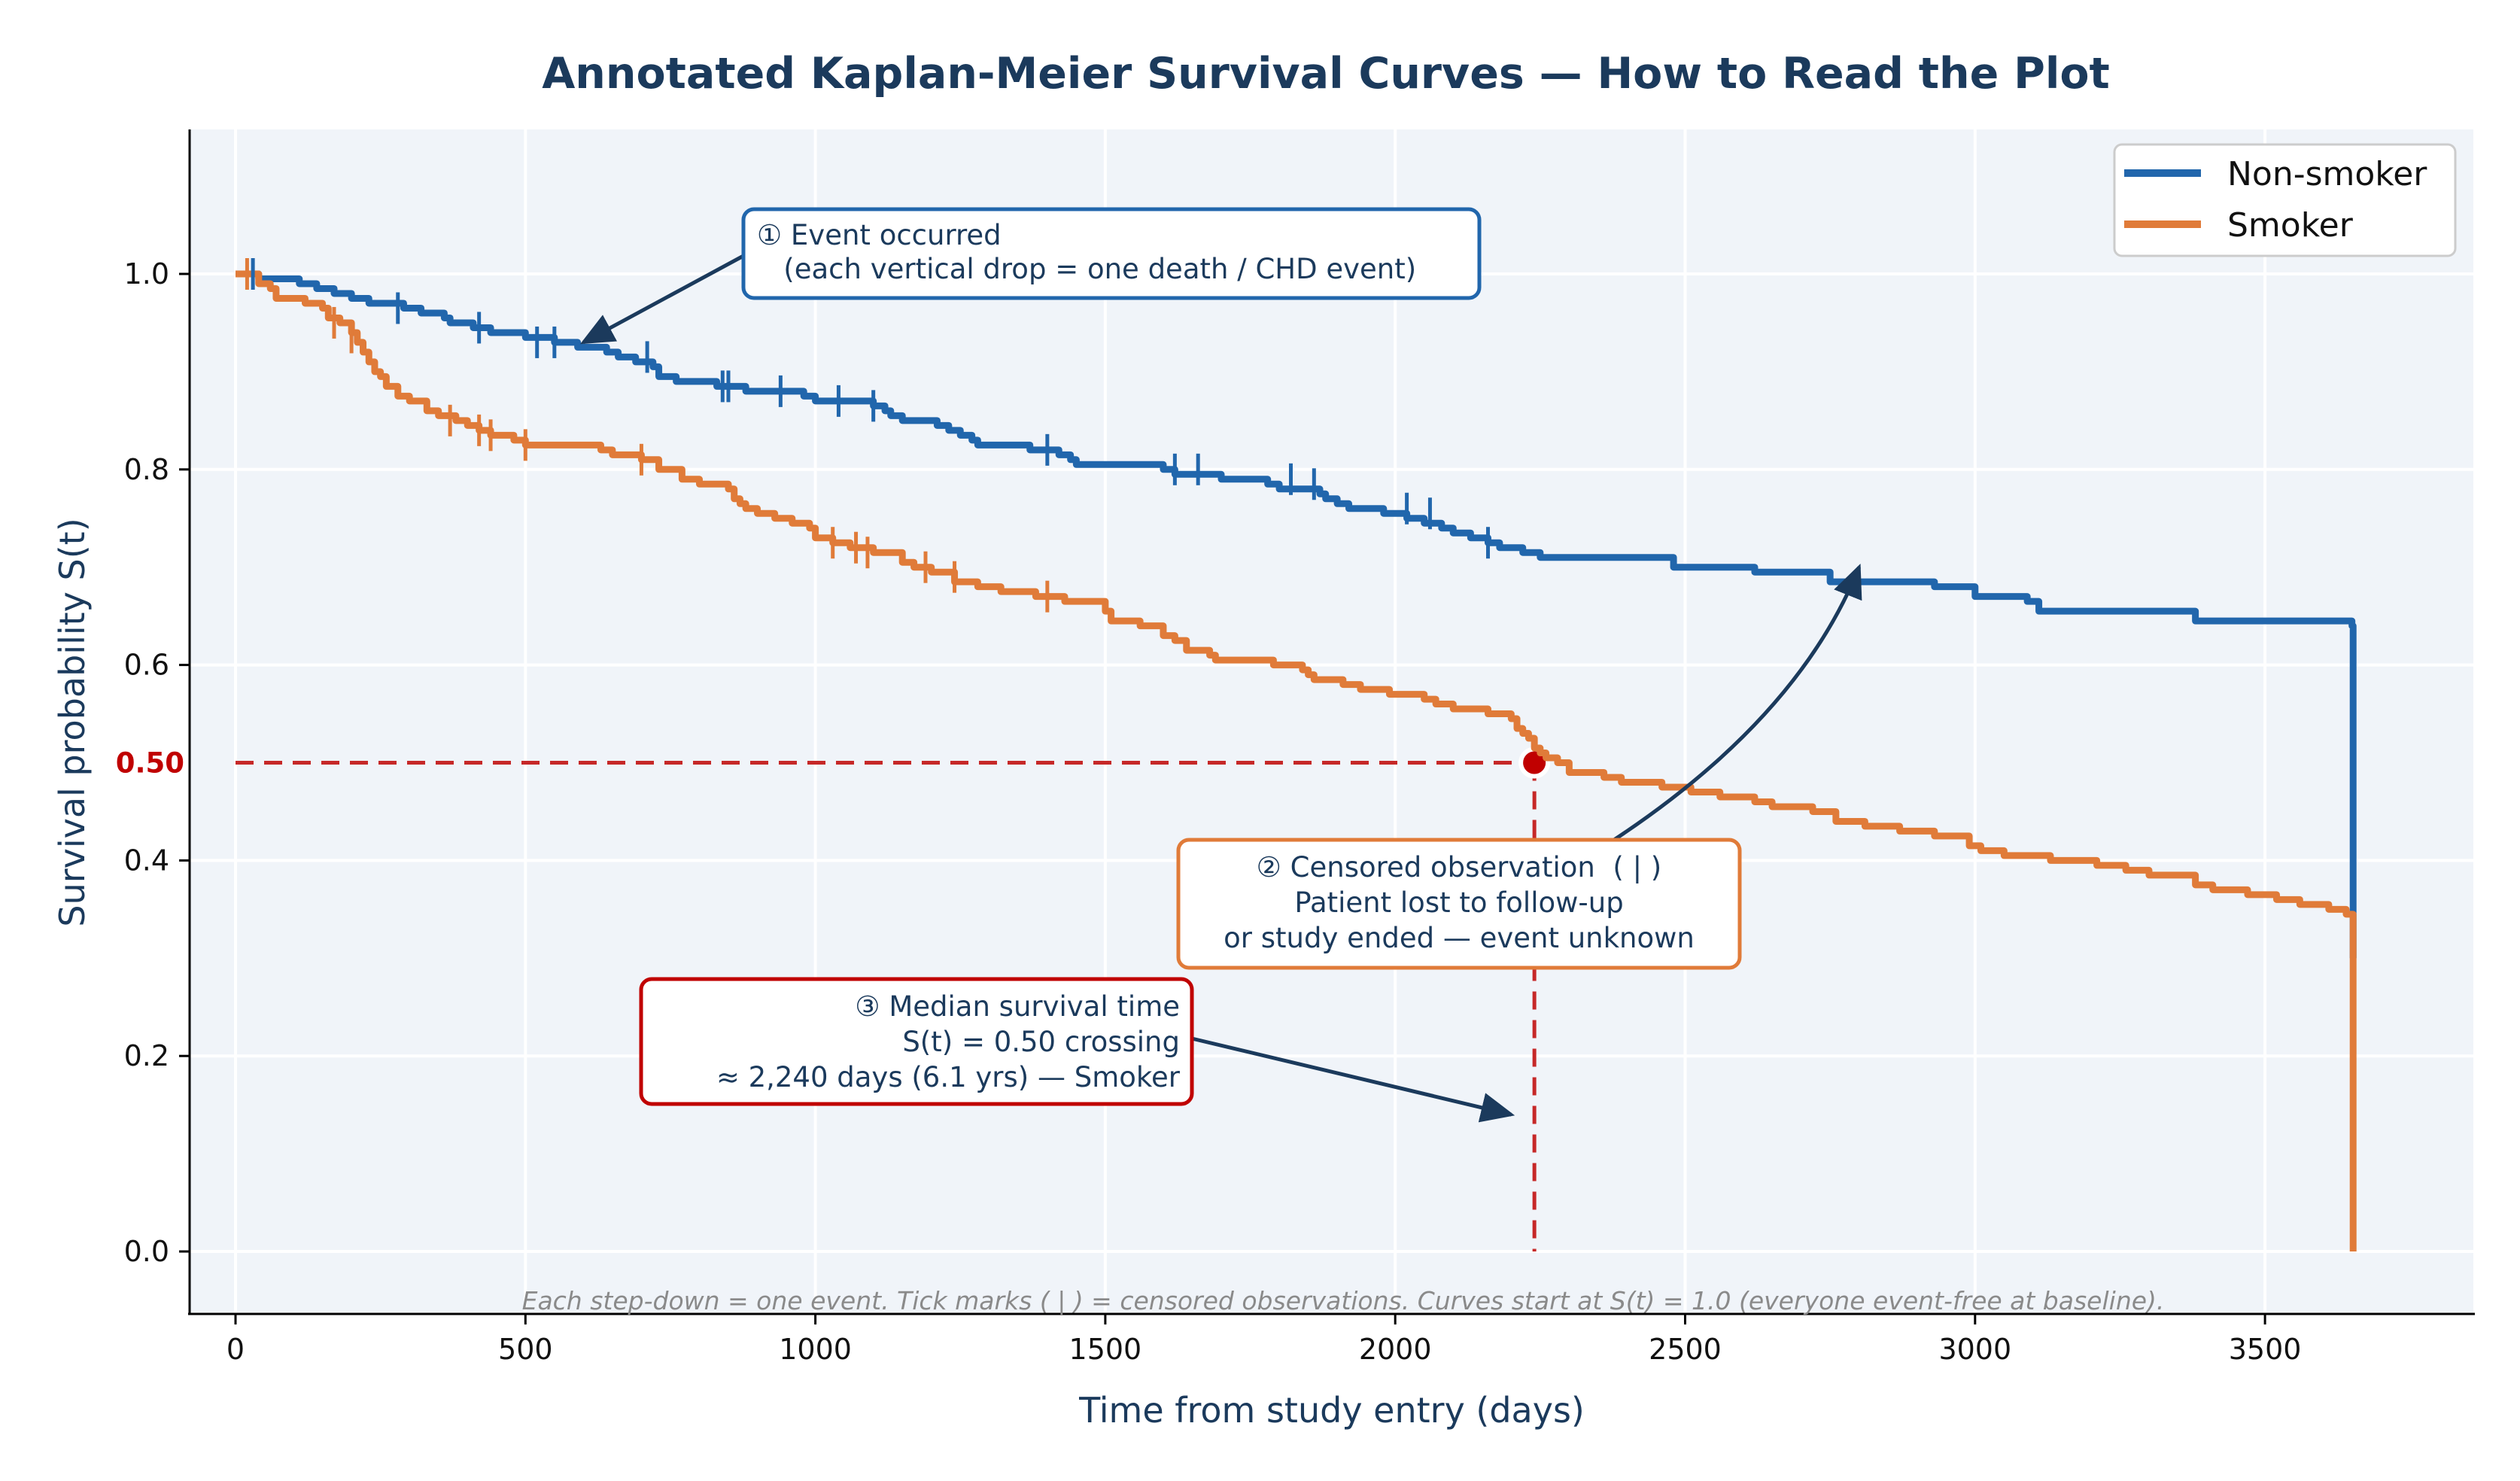 This screenshot has height=1481, width=2520. I want to click on y-axis-label: Survival probability S(t), so click(72, 722).